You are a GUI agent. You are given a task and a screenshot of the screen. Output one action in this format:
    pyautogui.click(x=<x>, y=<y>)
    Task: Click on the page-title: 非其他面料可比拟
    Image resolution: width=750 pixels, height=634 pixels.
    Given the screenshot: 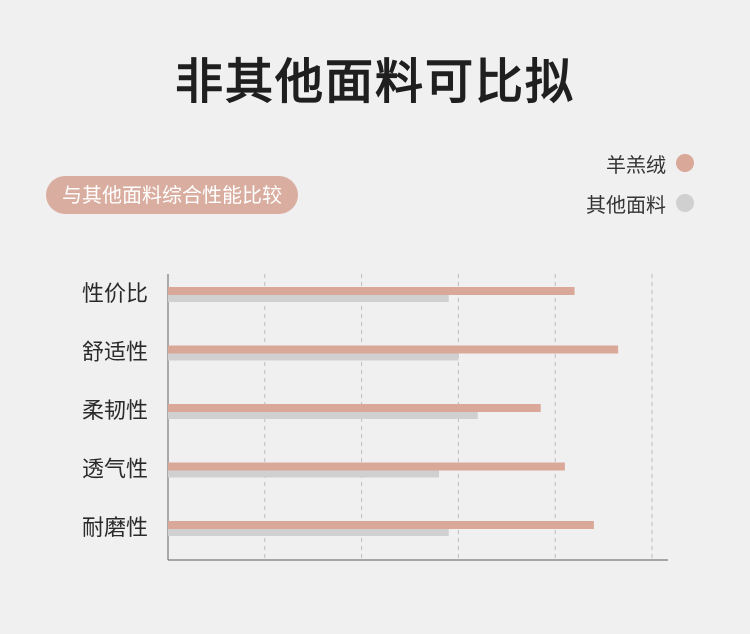 What is the action you would take?
    pyautogui.click(x=374, y=82)
    